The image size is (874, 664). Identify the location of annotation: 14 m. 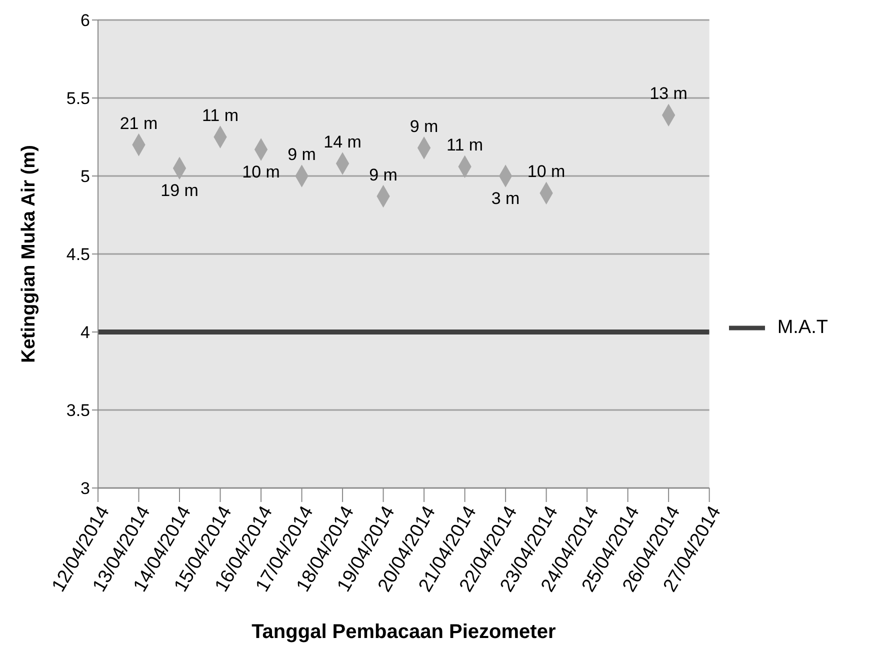
(343, 142).